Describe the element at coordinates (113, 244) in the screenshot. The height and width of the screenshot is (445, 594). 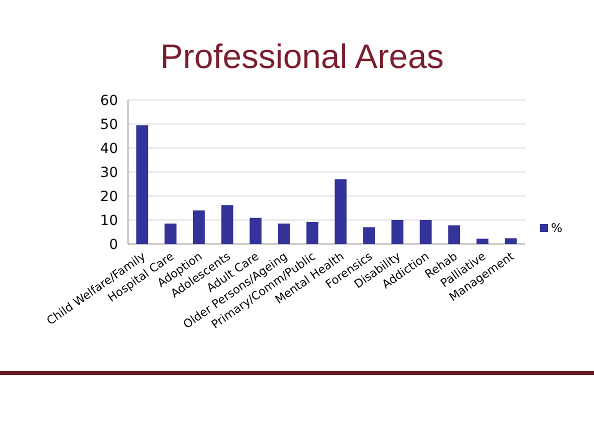
I see `y-tick-label: 0` at that location.